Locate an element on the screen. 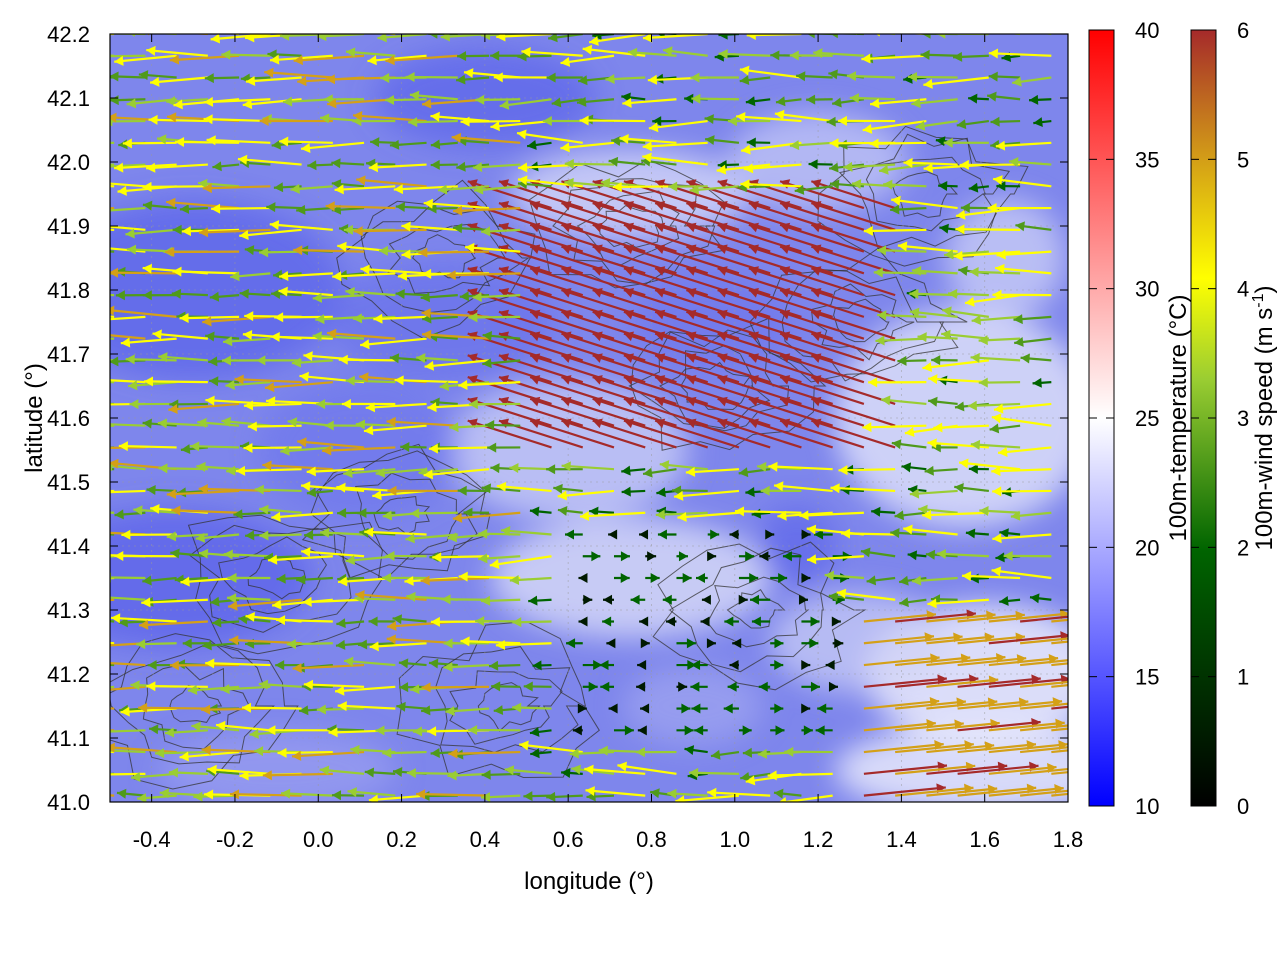 This screenshot has width=1280, height=965. x-tick-label: 1.8 is located at coordinates (1068, 839).